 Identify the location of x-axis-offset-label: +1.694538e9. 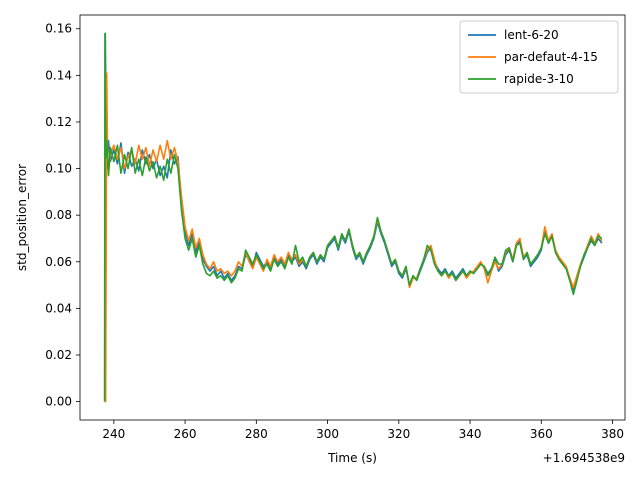
(584, 458).